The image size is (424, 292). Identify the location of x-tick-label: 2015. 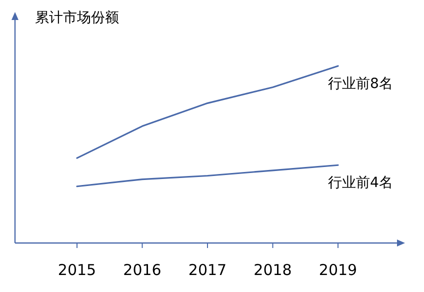
(77, 270).